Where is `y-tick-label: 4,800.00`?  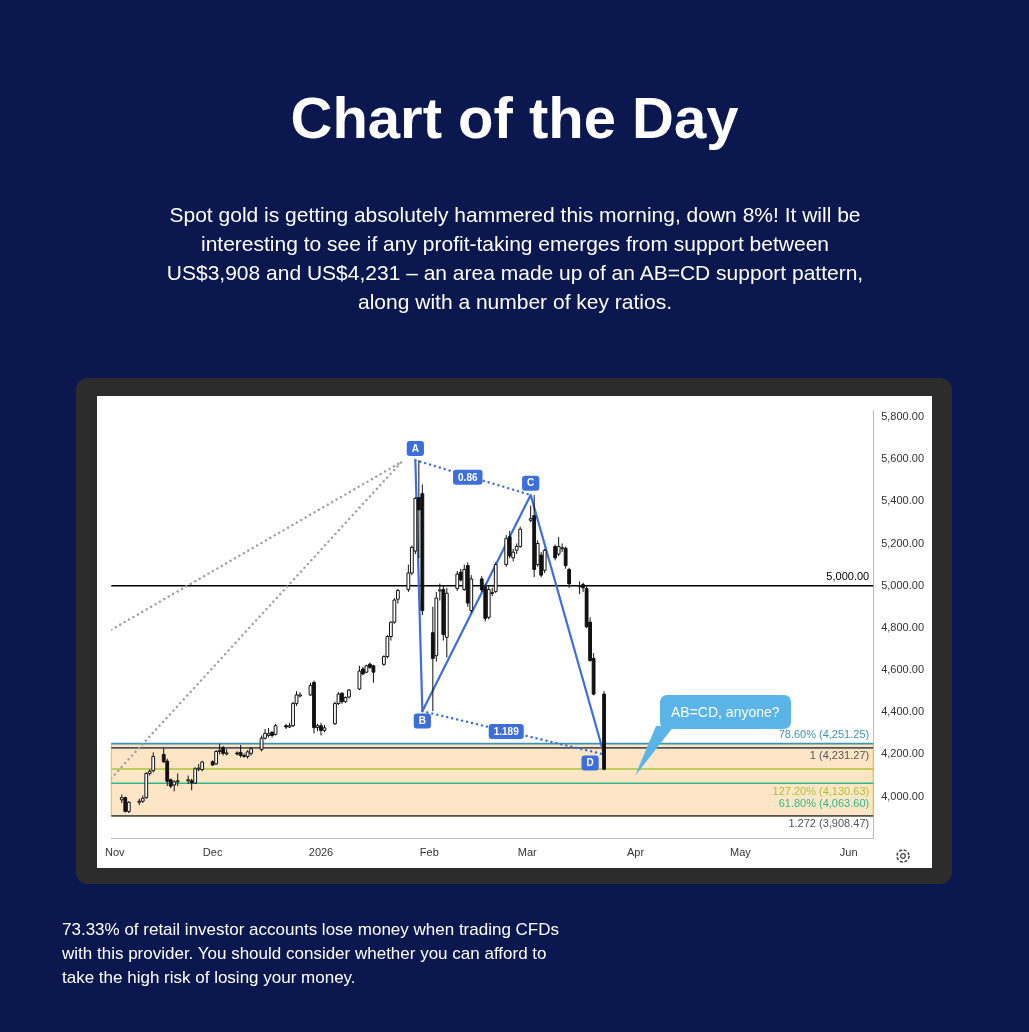
y-tick-label: 4,800.00 is located at coordinates (903, 626).